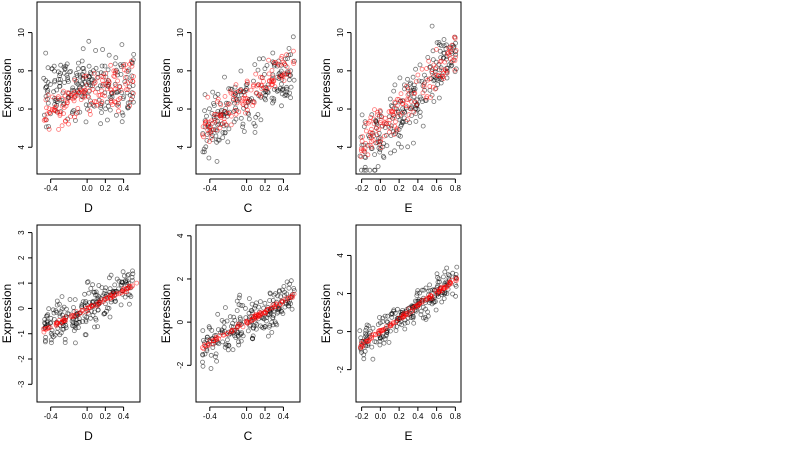 This screenshot has height=450, width=800. I want to click on x-tick-label: 0.2, so click(106, 188).